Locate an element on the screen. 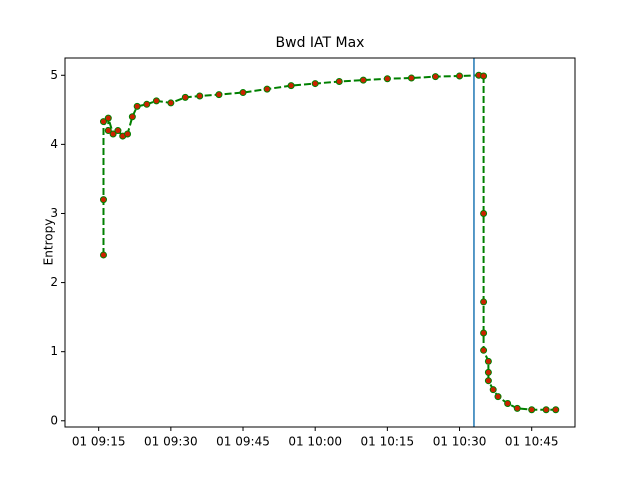 This screenshot has height=480, width=640. x-tick-label: 01 09:45 is located at coordinates (243, 442).